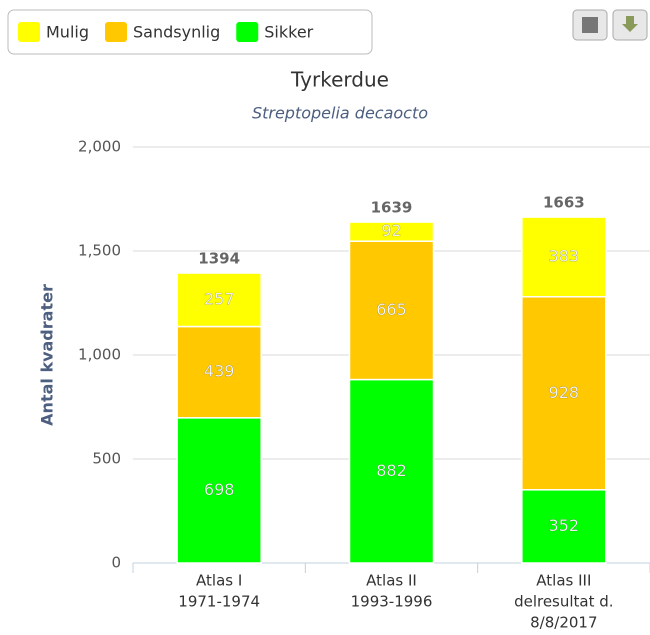 The height and width of the screenshot is (635, 650). What do you see at coordinates (392, 208) in the screenshot?
I see `stack-label: 1639` at bounding box center [392, 208].